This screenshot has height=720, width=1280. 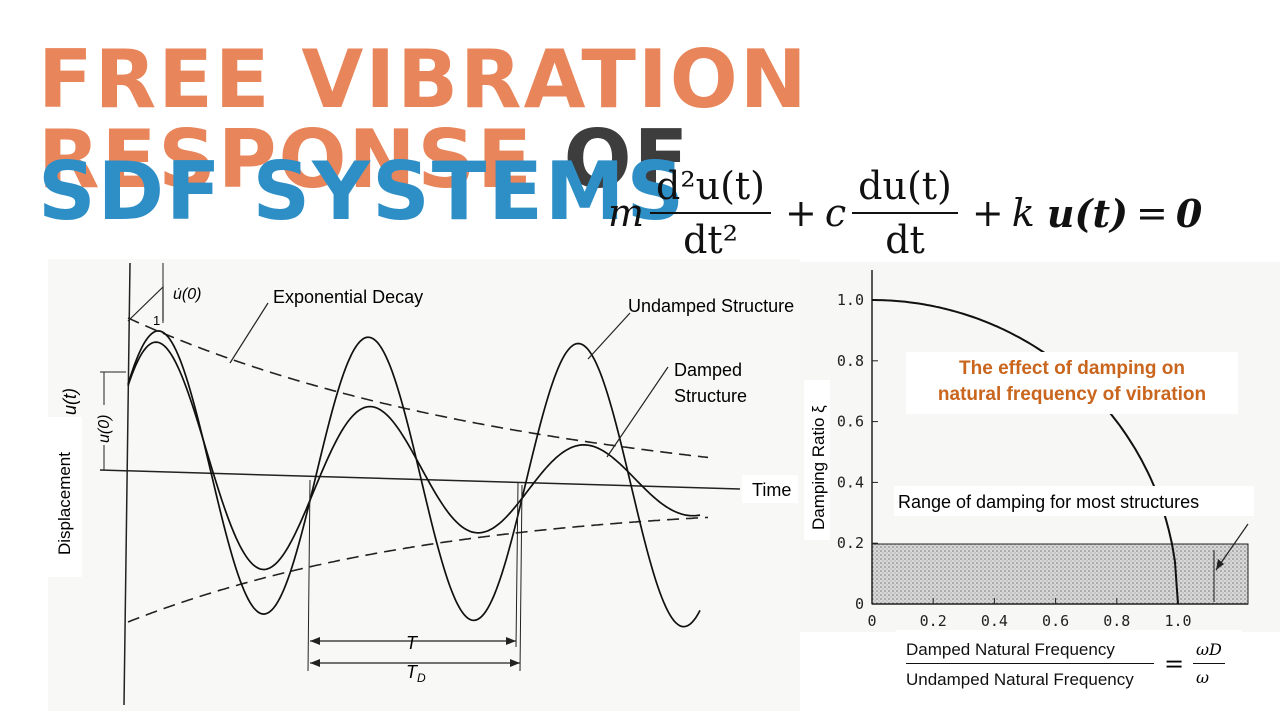 I want to click on right-y-label-box, so click(x=817, y=460).